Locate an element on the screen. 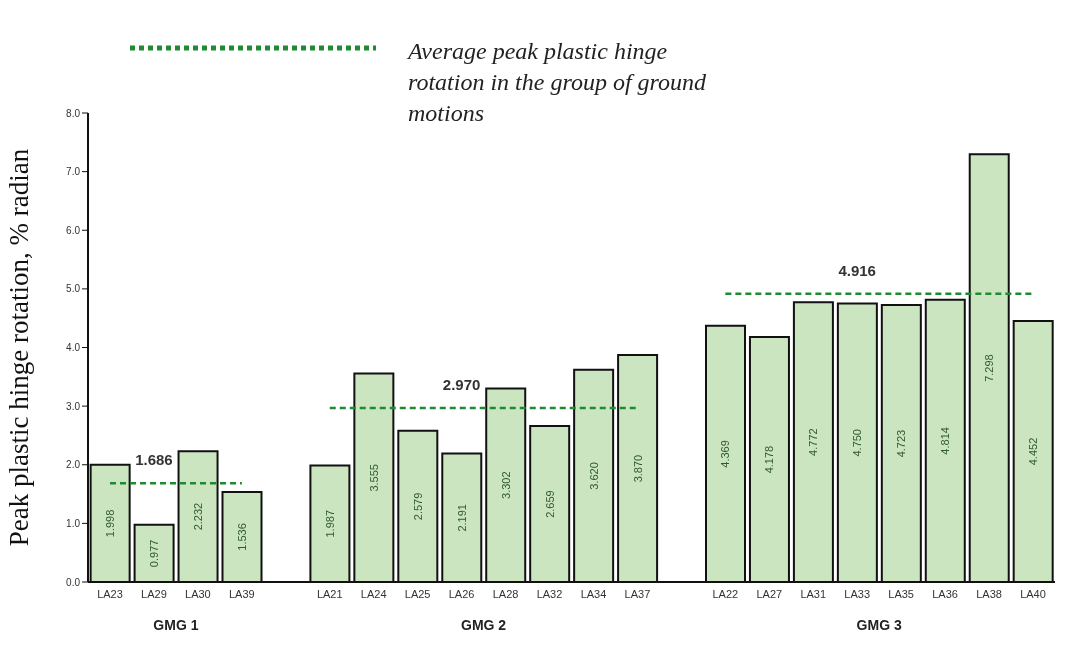 The width and height of the screenshot is (1067, 660). y-tick-label: 5.0 is located at coordinates (73, 289).